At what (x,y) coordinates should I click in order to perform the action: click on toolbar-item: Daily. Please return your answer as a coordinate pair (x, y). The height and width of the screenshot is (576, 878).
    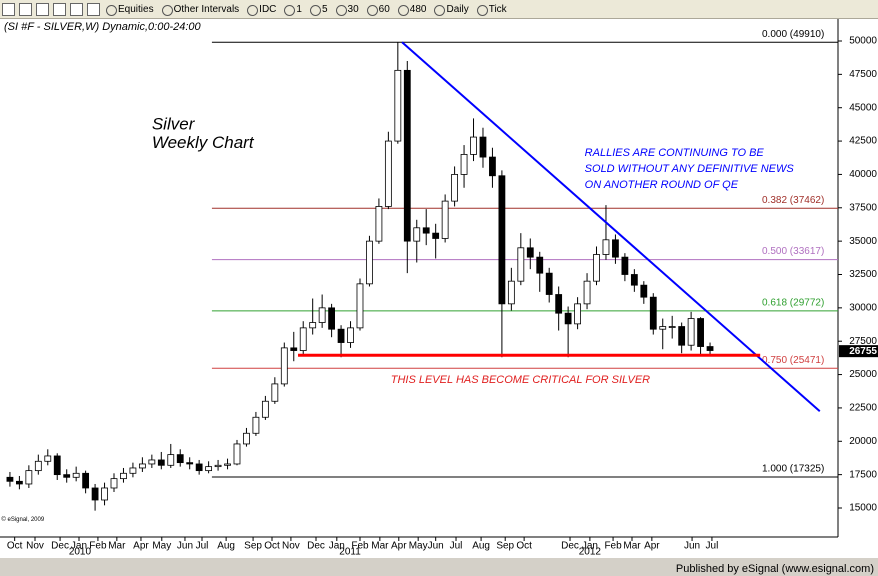
    Looking at the image, I should click on (451, 10).